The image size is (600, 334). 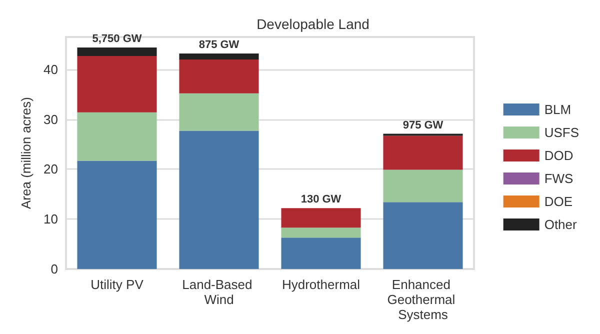 I want to click on y-tick-label: 40, so click(x=51, y=69).